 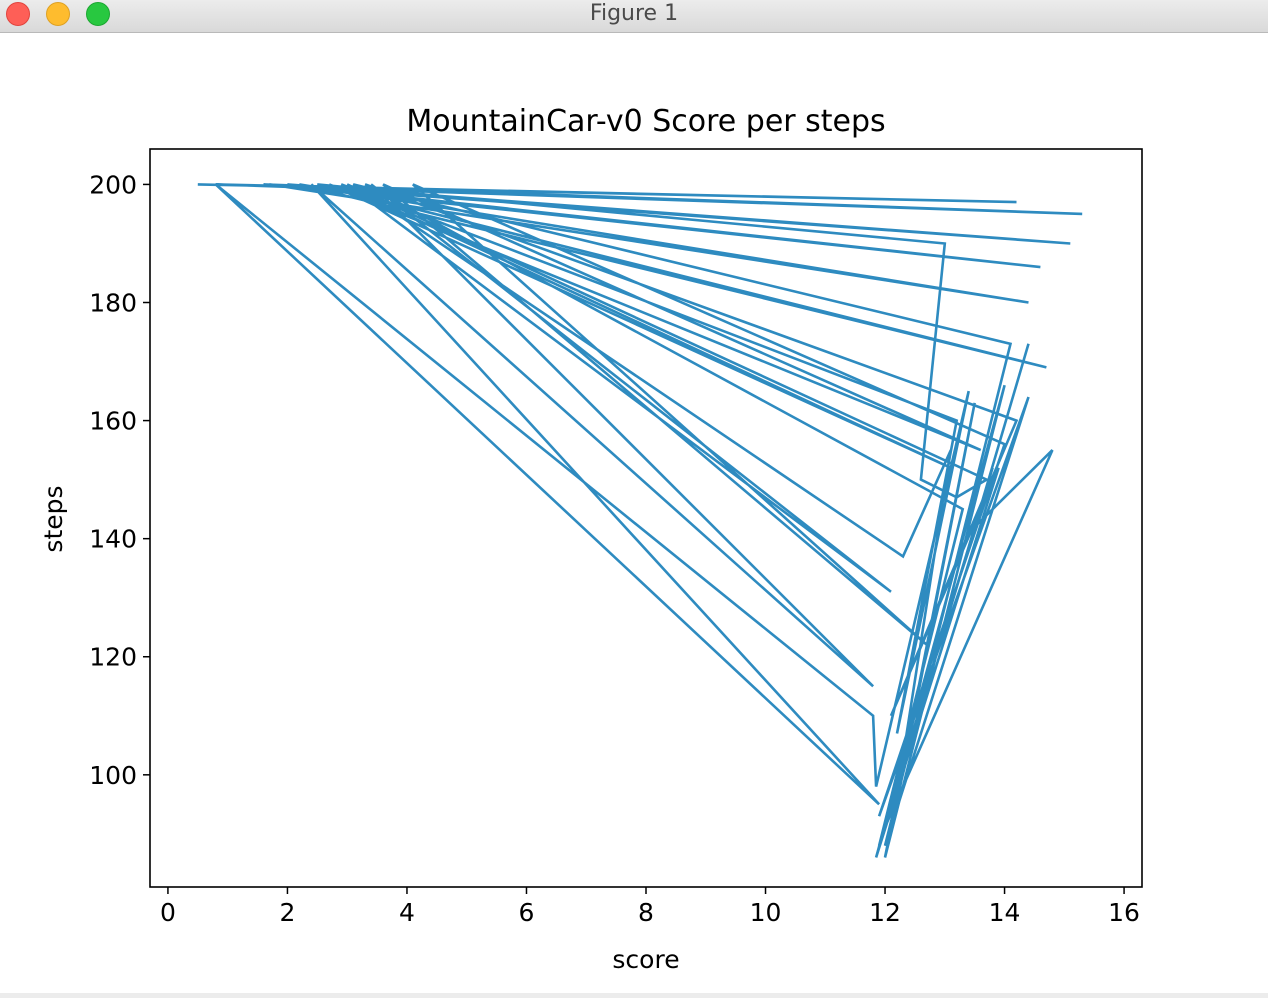 I want to click on zoom-window-button, so click(x=98, y=14).